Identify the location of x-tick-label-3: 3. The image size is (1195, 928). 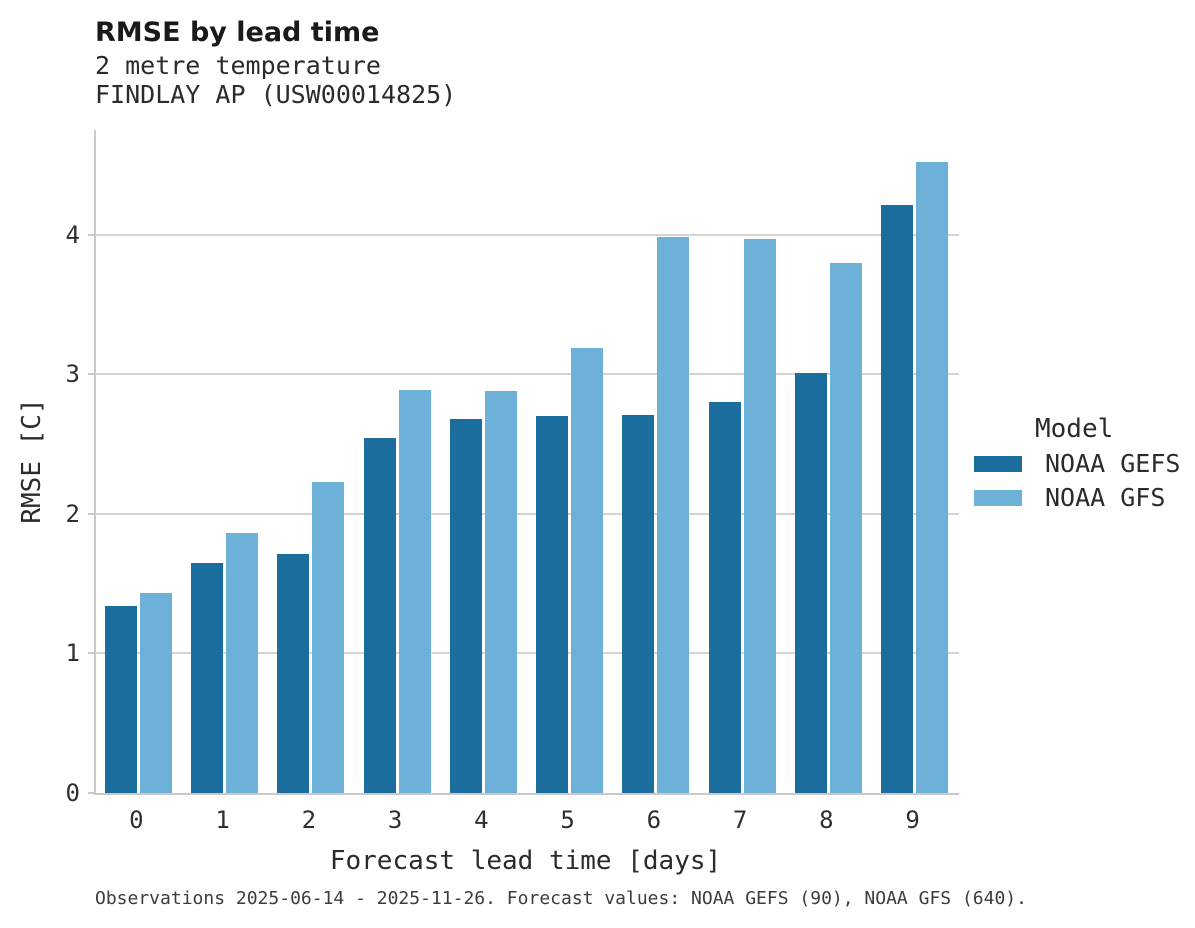
(395, 820).